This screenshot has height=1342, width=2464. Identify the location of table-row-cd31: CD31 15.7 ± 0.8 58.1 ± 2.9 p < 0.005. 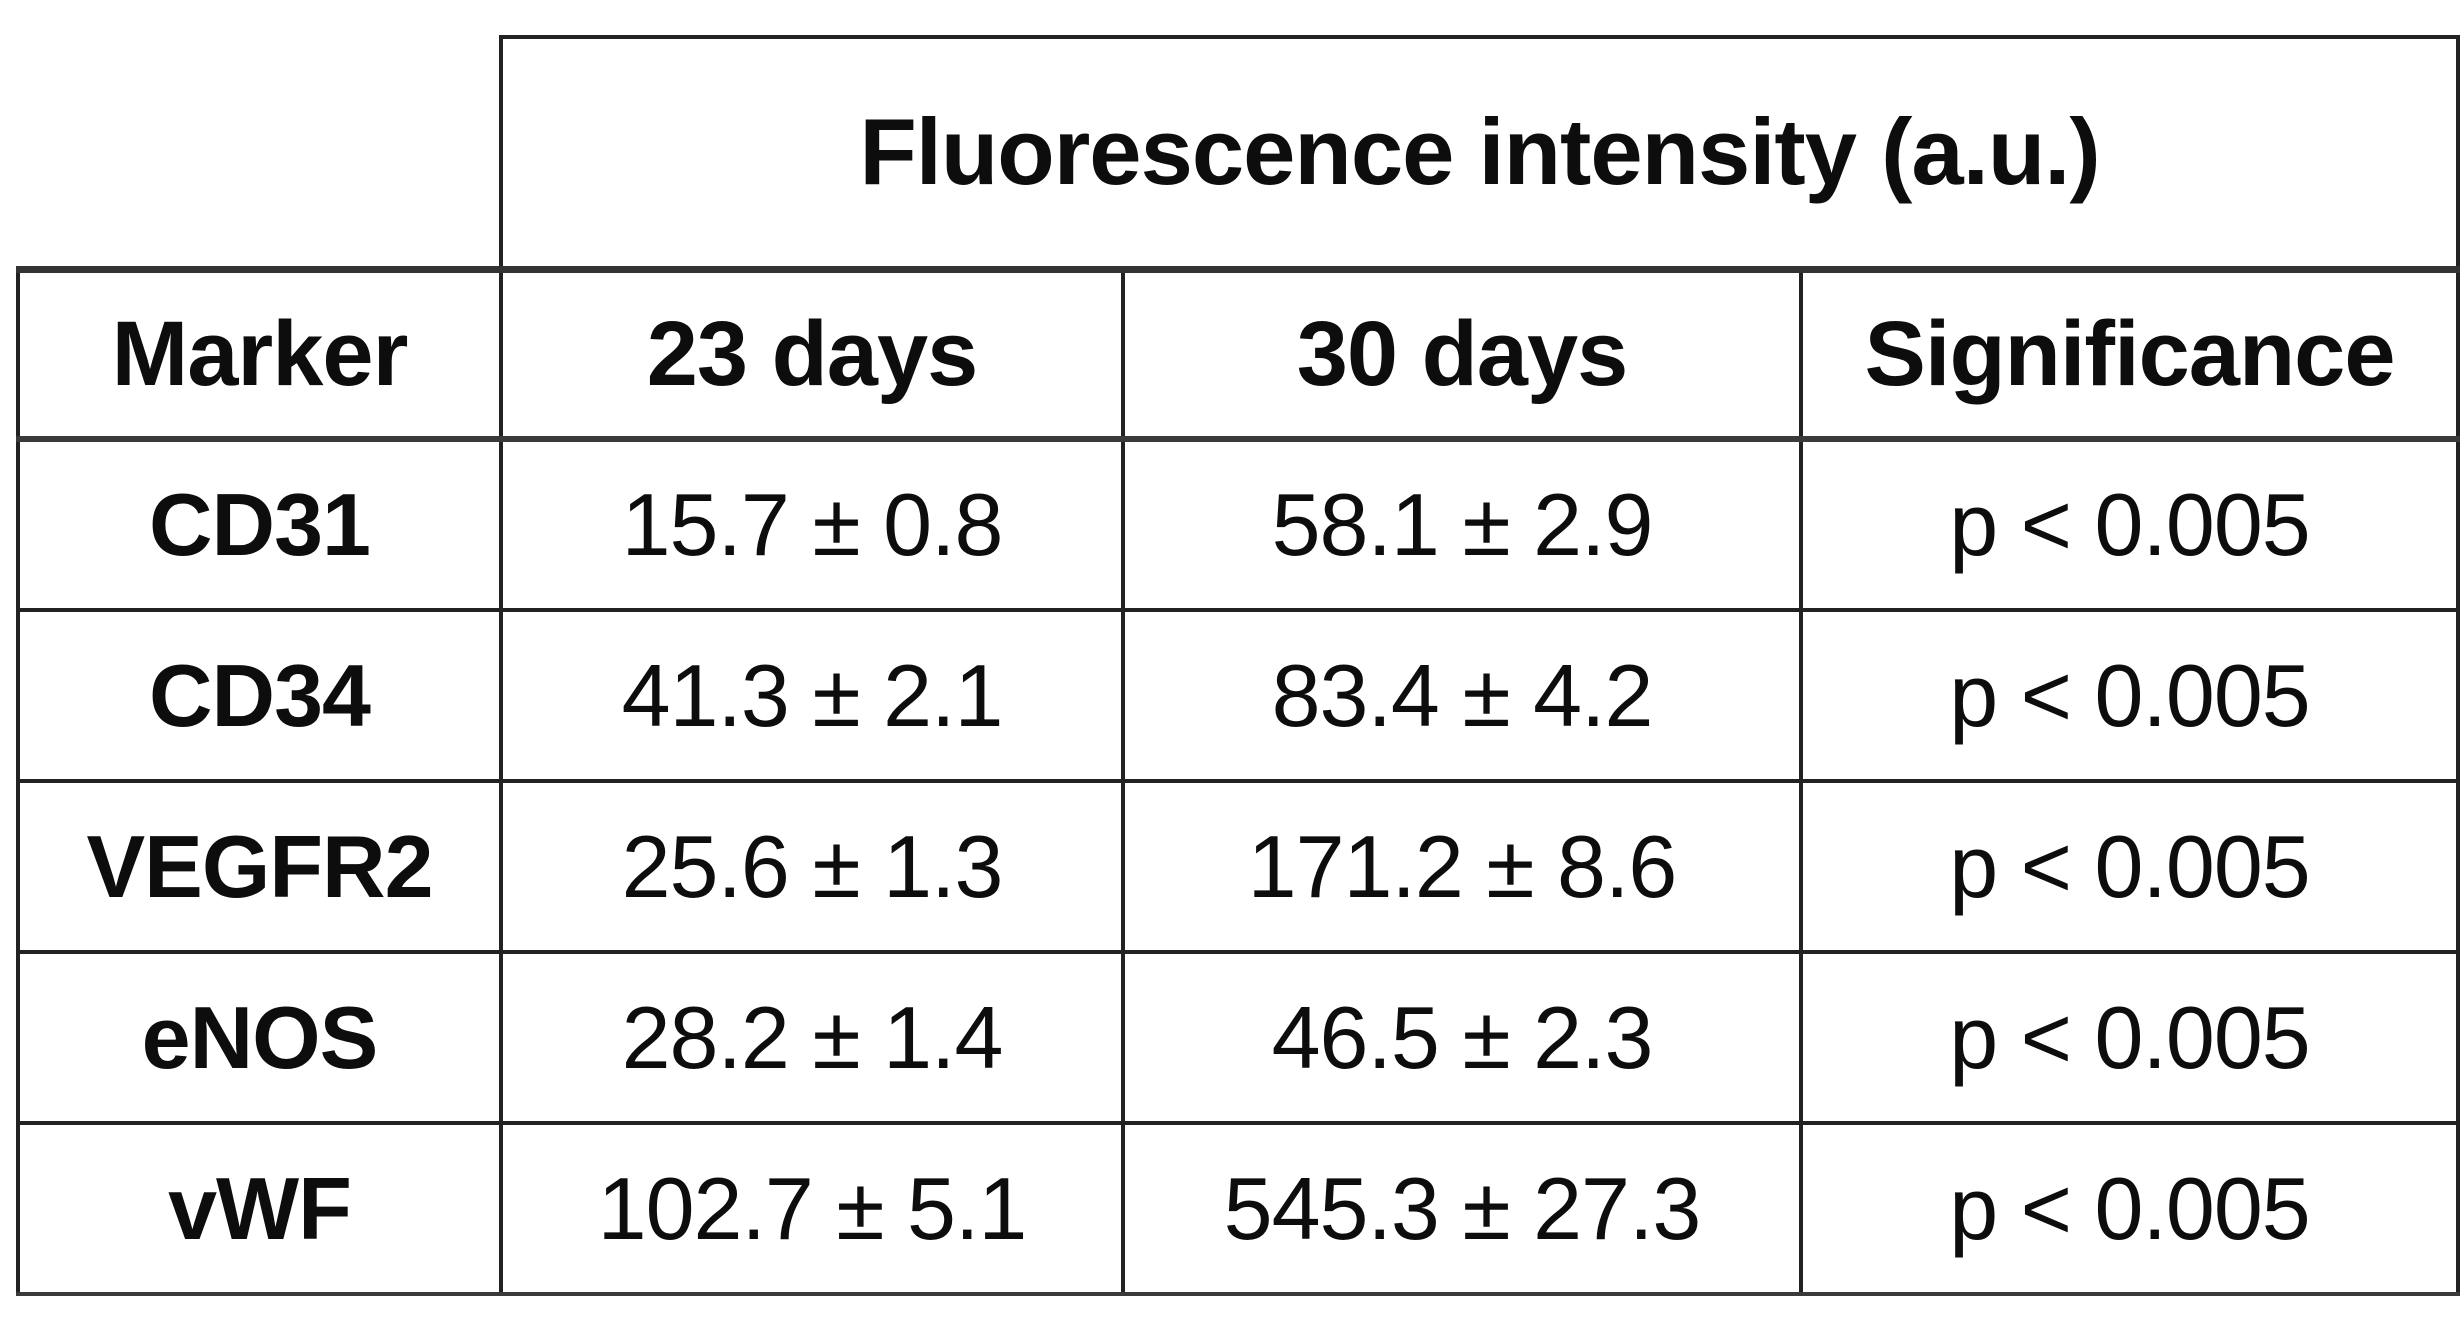
(1238, 524).